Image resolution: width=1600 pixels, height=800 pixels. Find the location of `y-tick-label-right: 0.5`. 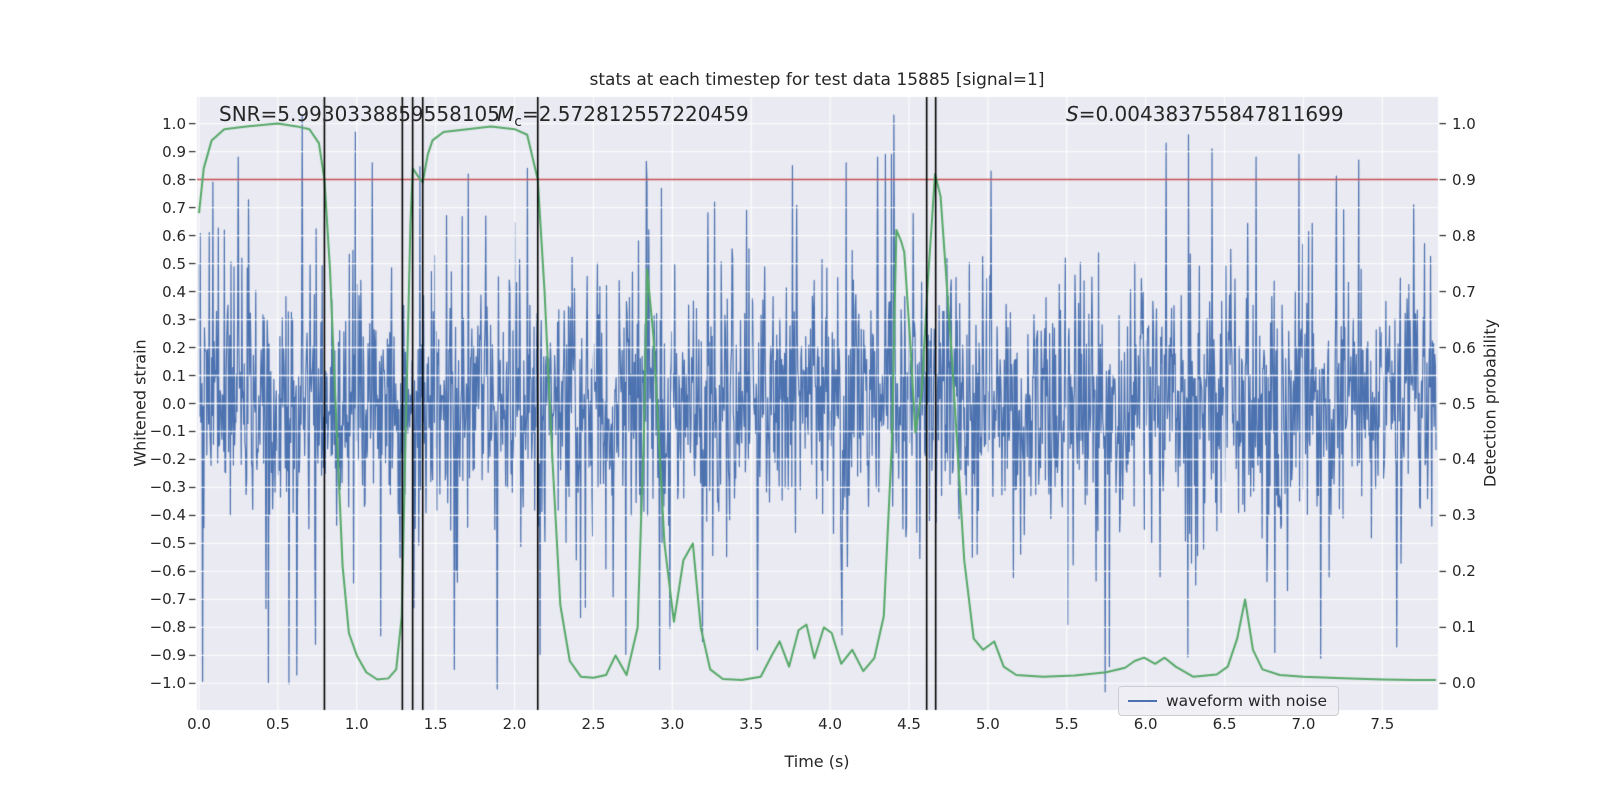

y-tick-label-right: 0.5 is located at coordinates (1464, 403).